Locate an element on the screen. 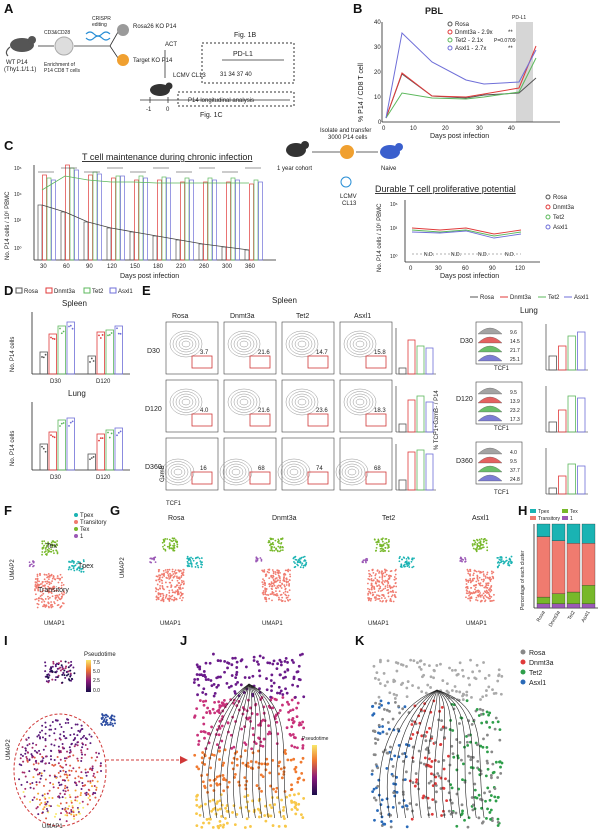  cbar-tick: 2.5 is located at coordinates (96, 681).